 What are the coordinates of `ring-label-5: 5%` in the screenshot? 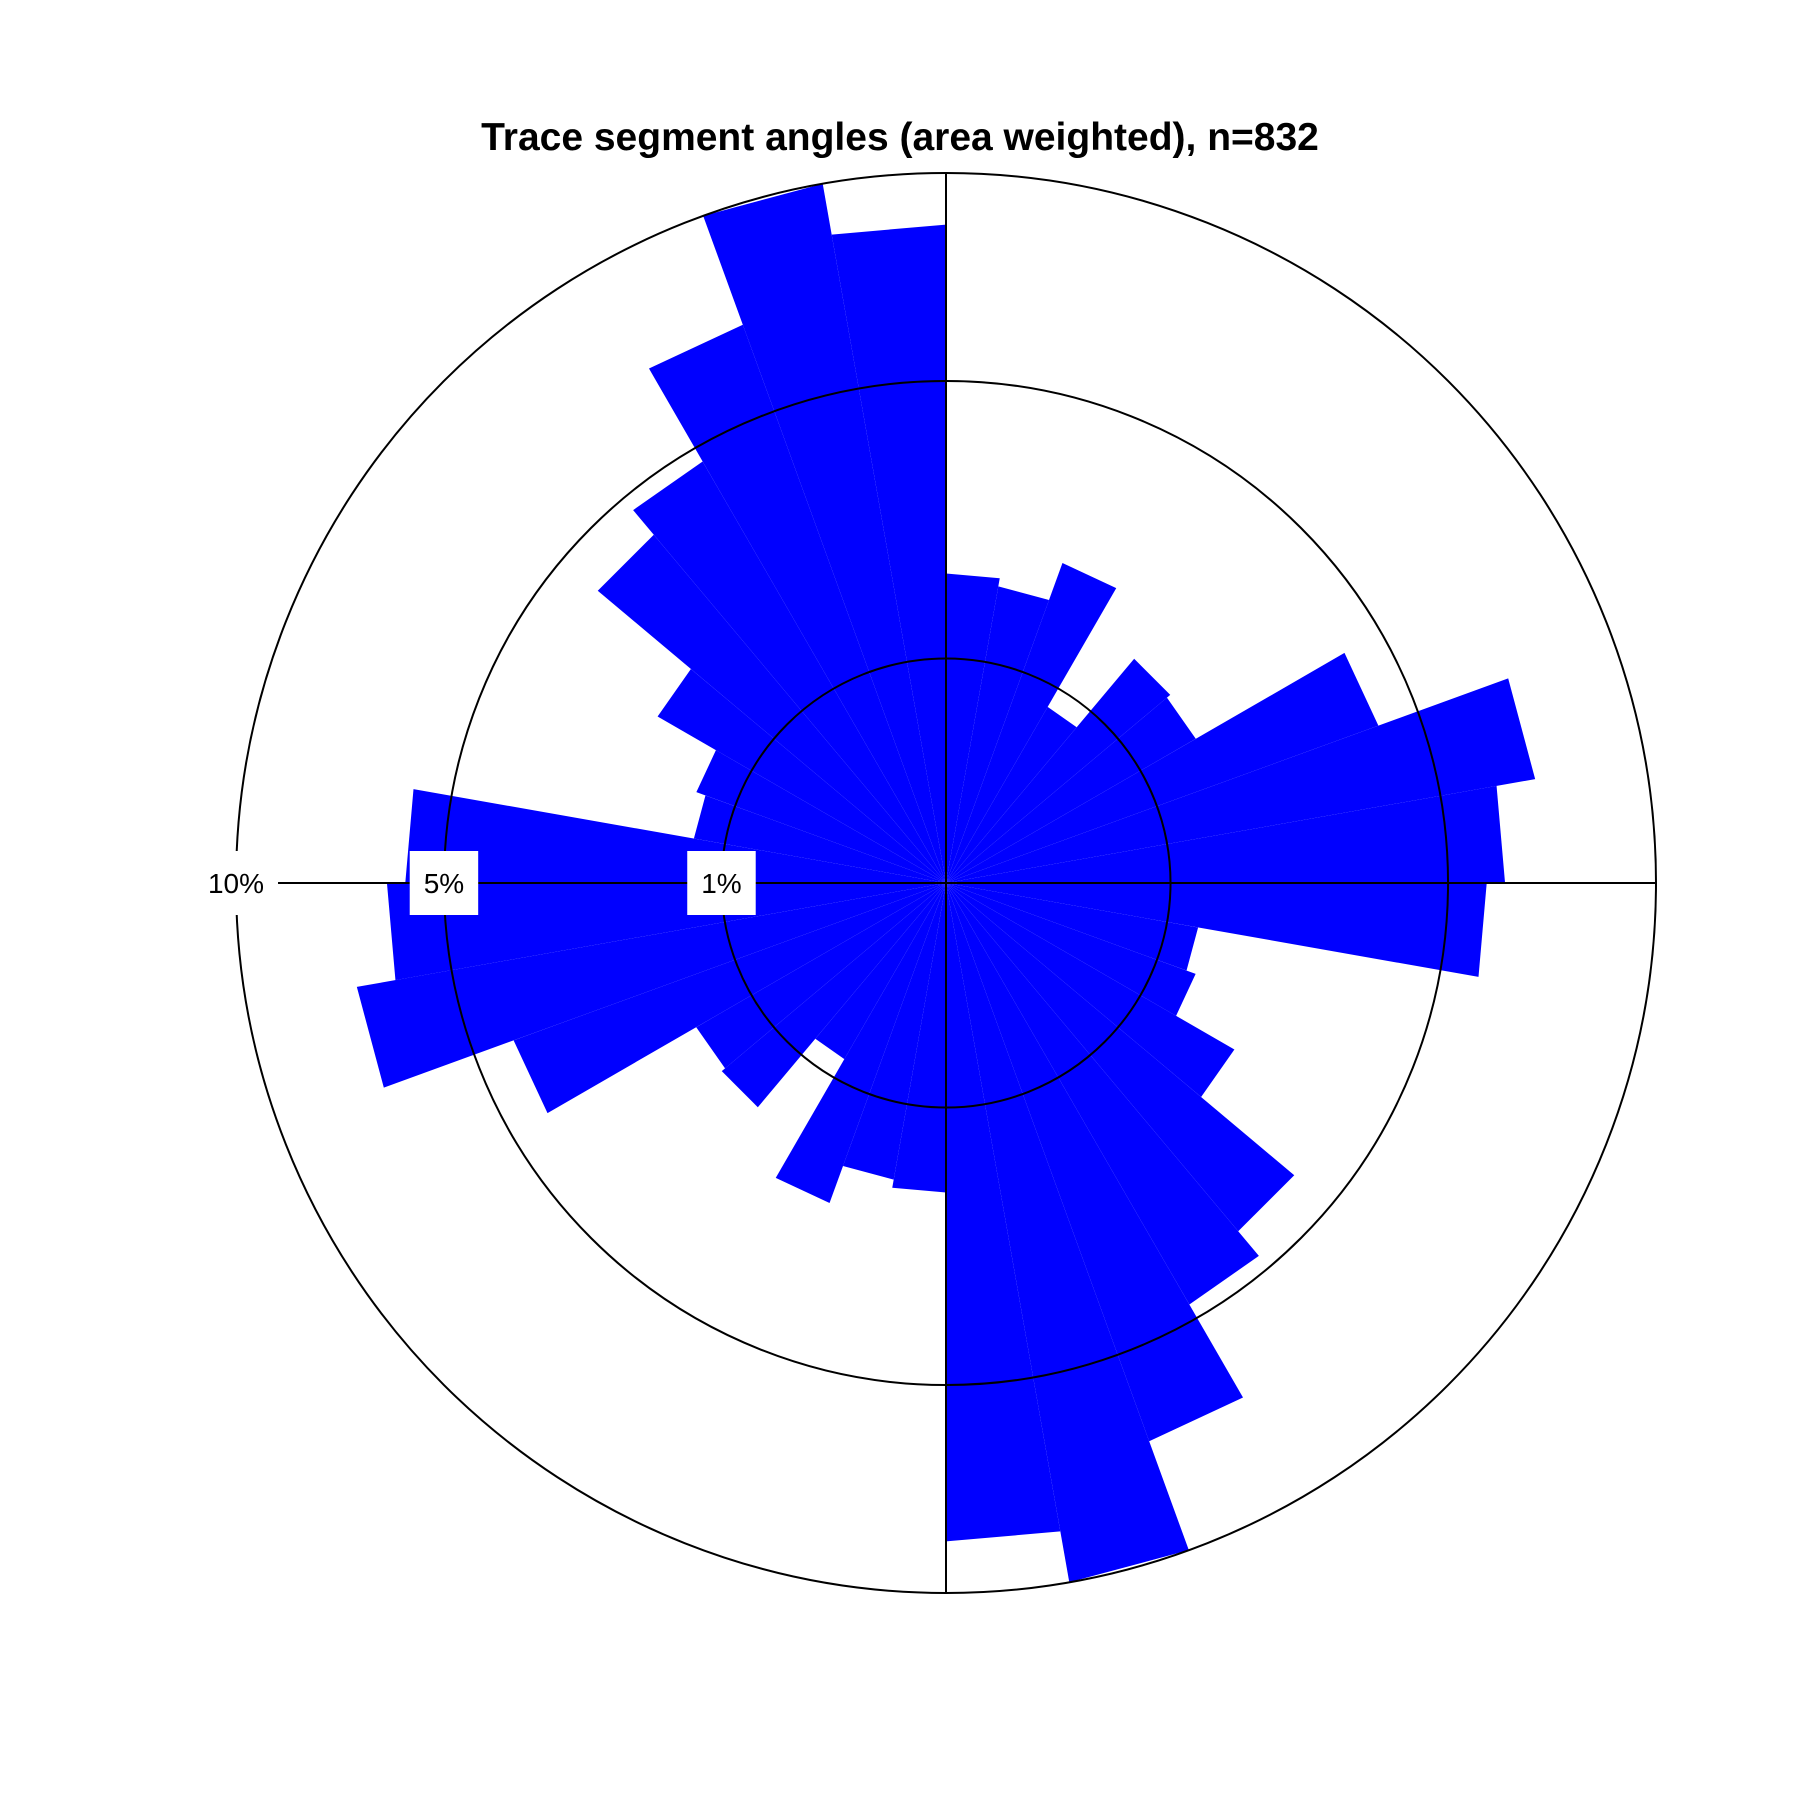 It's located at (444, 883).